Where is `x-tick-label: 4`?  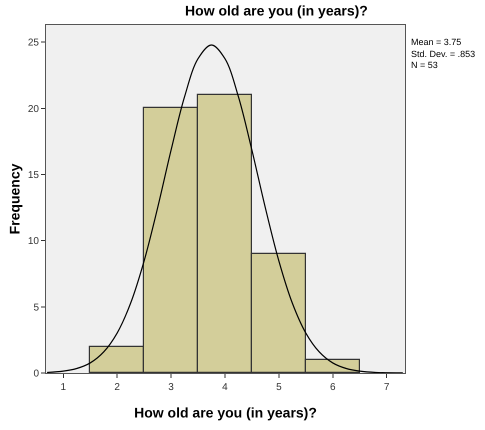 x-tick-label: 4 is located at coordinates (225, 387).